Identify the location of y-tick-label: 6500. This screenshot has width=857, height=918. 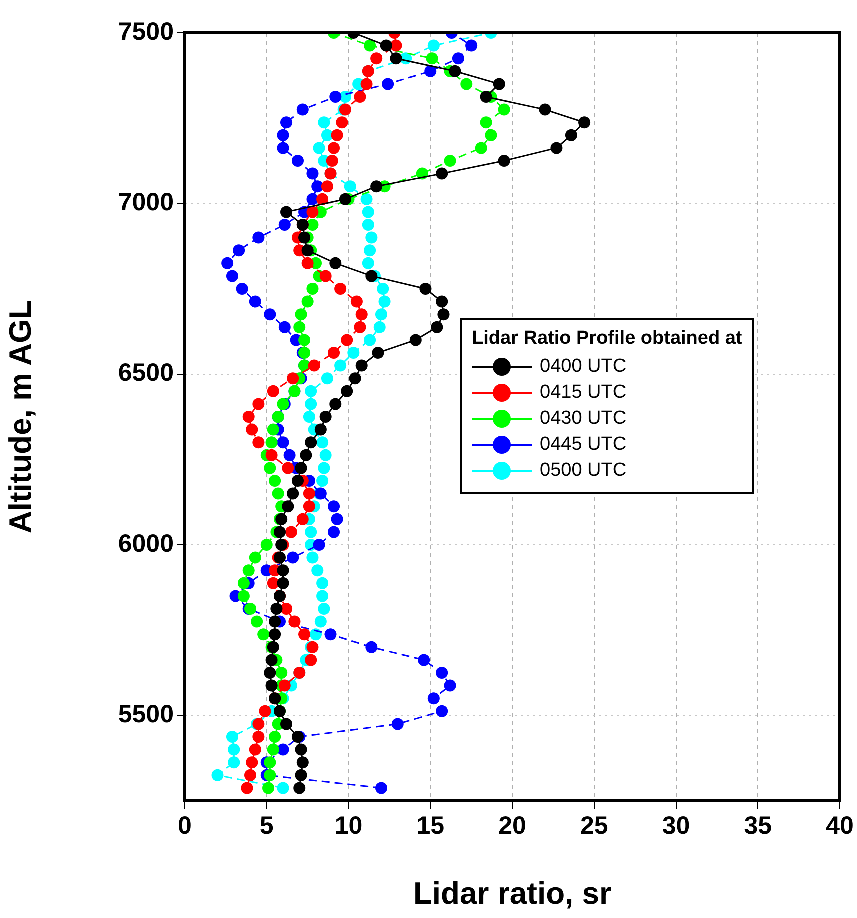
(146, 373).